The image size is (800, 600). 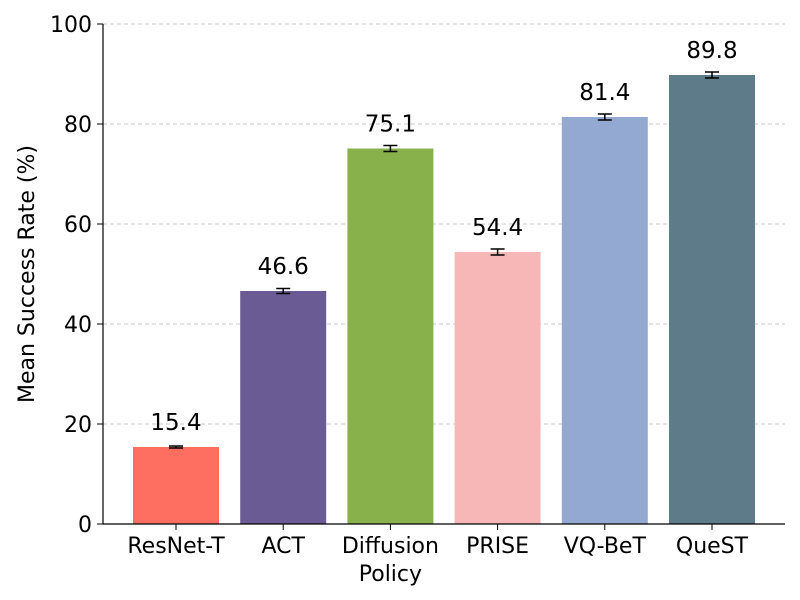 I want to click on value-label: 46.6, so click(x=283, y=267).